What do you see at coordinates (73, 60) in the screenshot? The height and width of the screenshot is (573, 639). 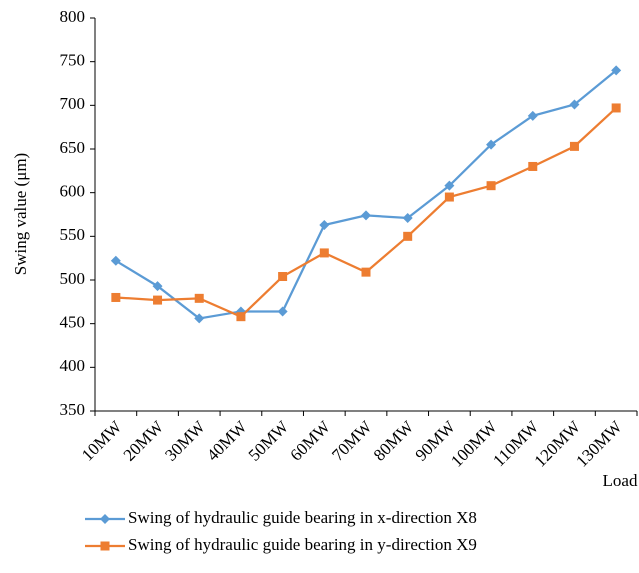 I see `y-tick-label: 750` at bounding box center [73, 60].